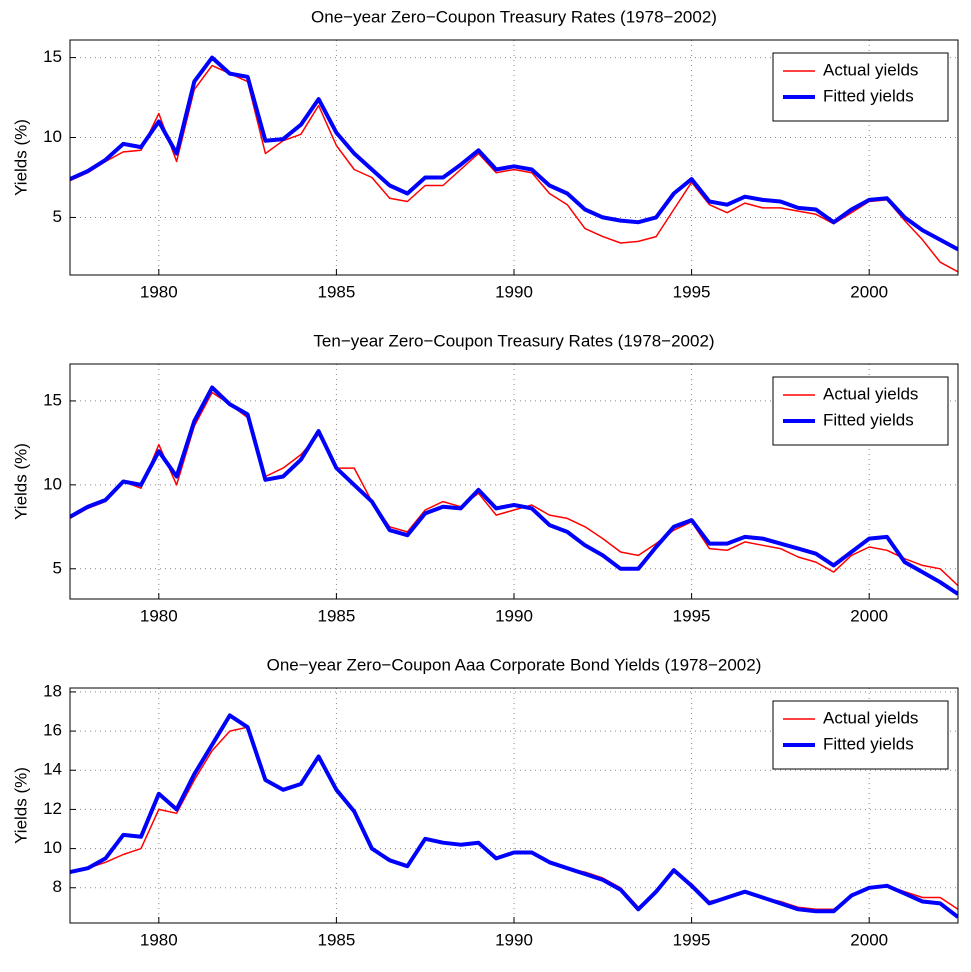 This screenshot has height=972, width=971. Describe the element at coordinates (57, 886) in the screenshot. I see `y-tick-label: 8` at that location.